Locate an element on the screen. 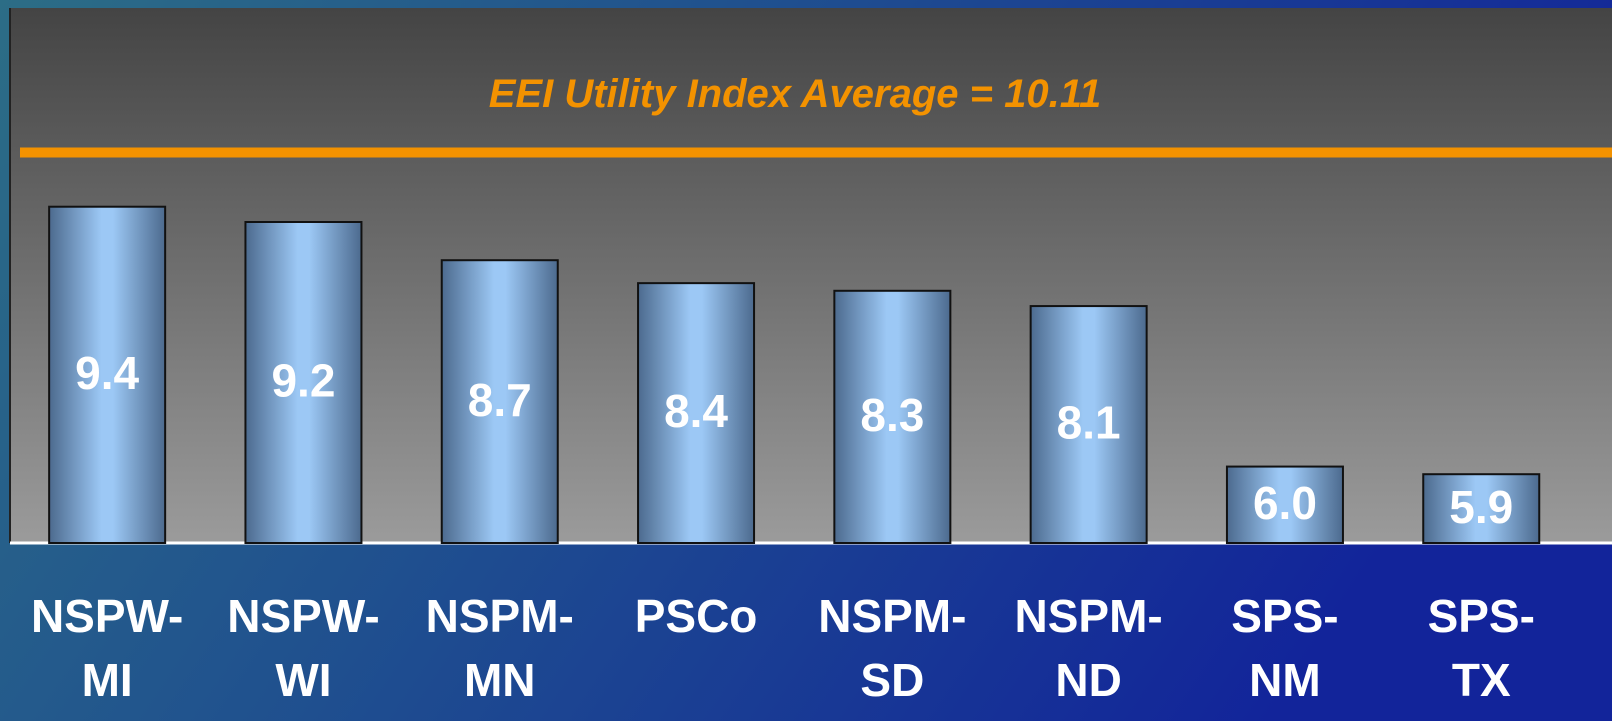 This screenshot has height=721, width=1612. x-tick-label: NSPM- ND is located at coordinates (1089, 648).